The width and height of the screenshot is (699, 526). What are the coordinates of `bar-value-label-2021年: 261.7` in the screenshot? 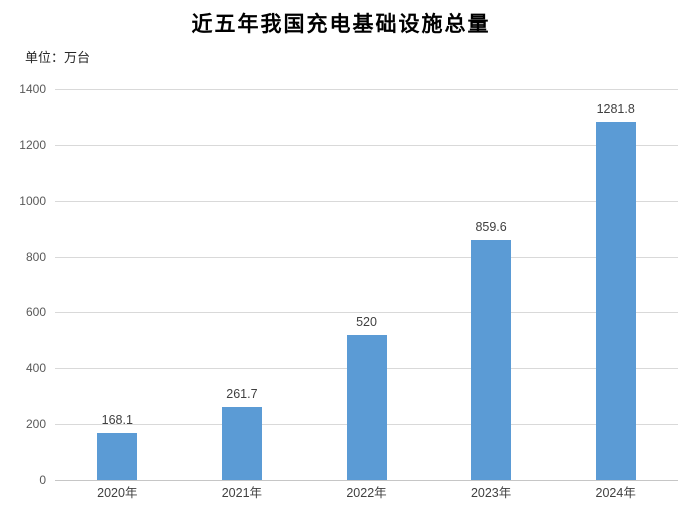 It's located at (242, 393).